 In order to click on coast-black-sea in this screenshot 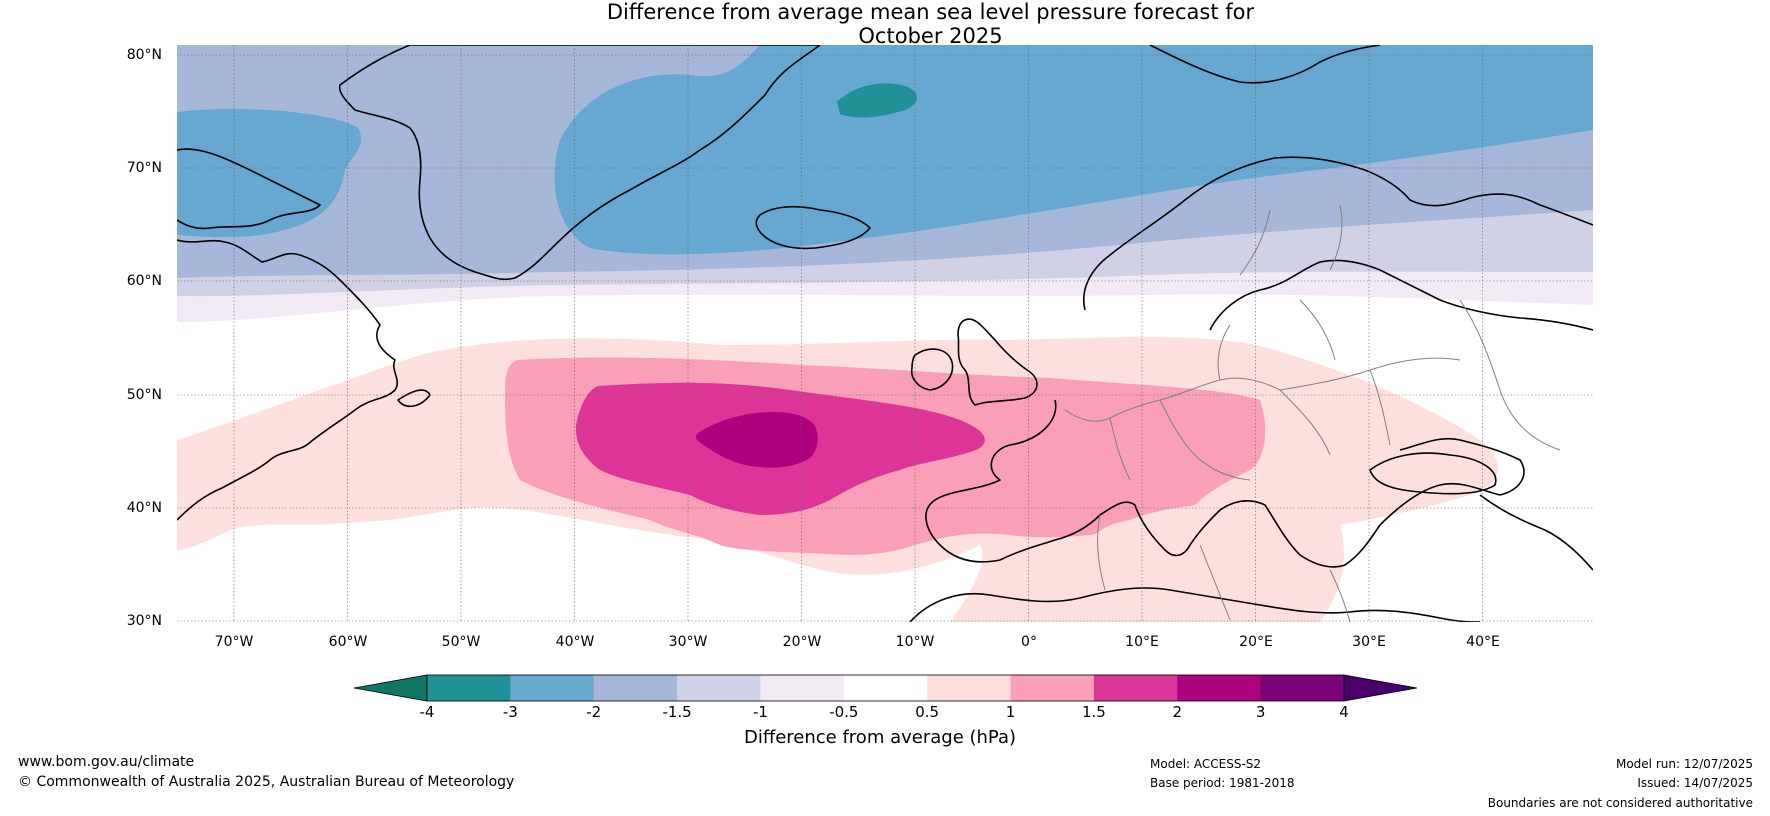, I will do `click(1433, 473)`.